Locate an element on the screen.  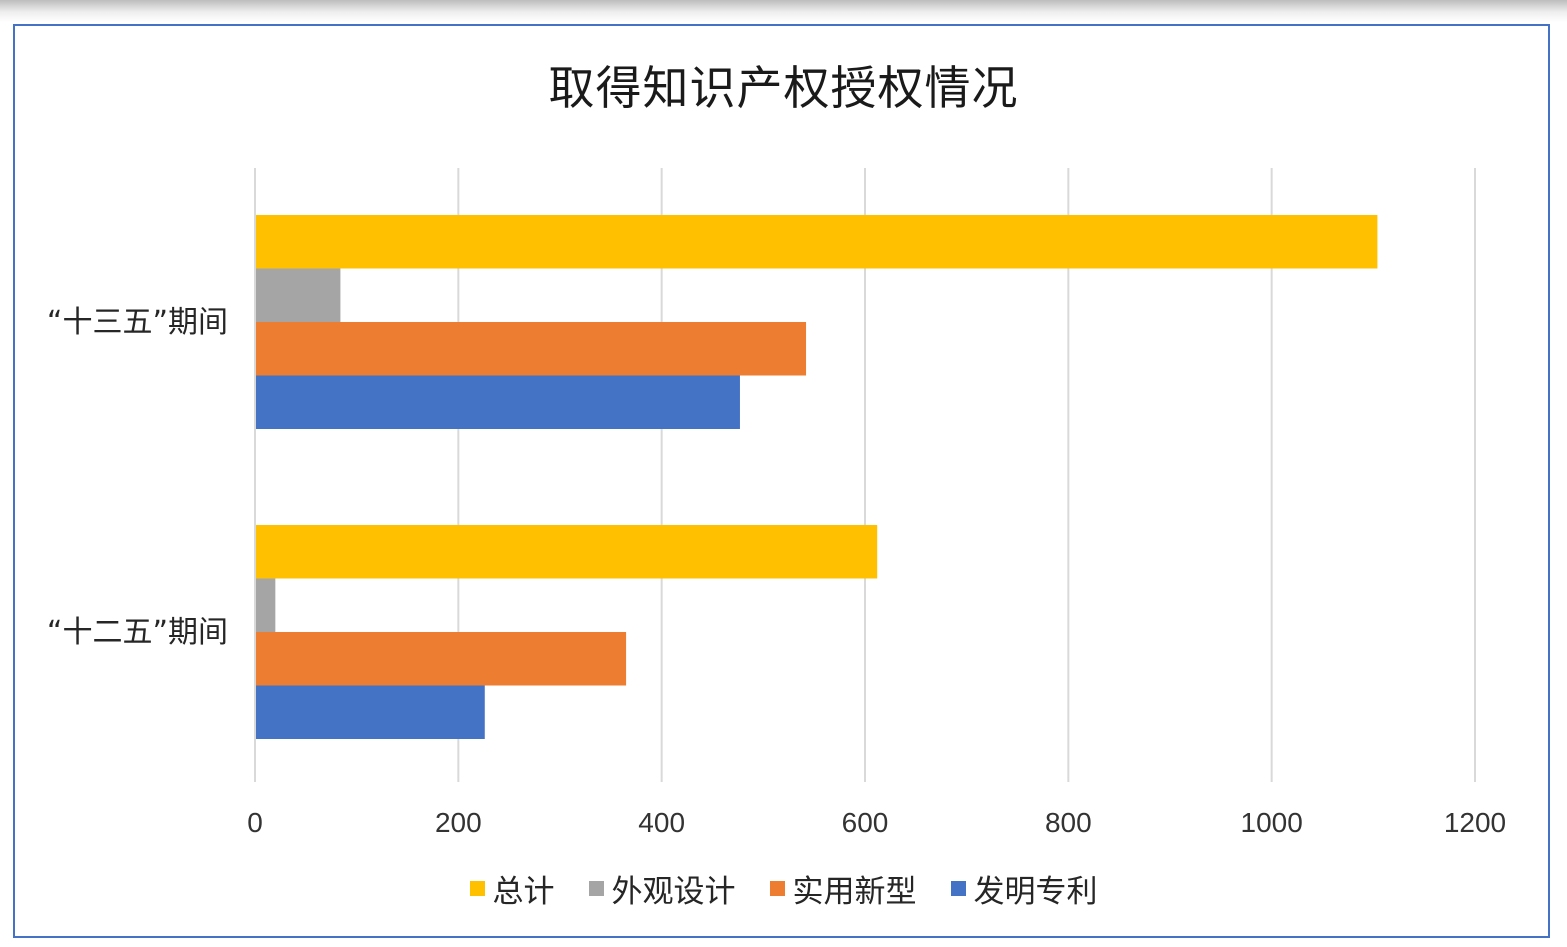
legend-item: 外观设计 is located at coordinates (662, 888).